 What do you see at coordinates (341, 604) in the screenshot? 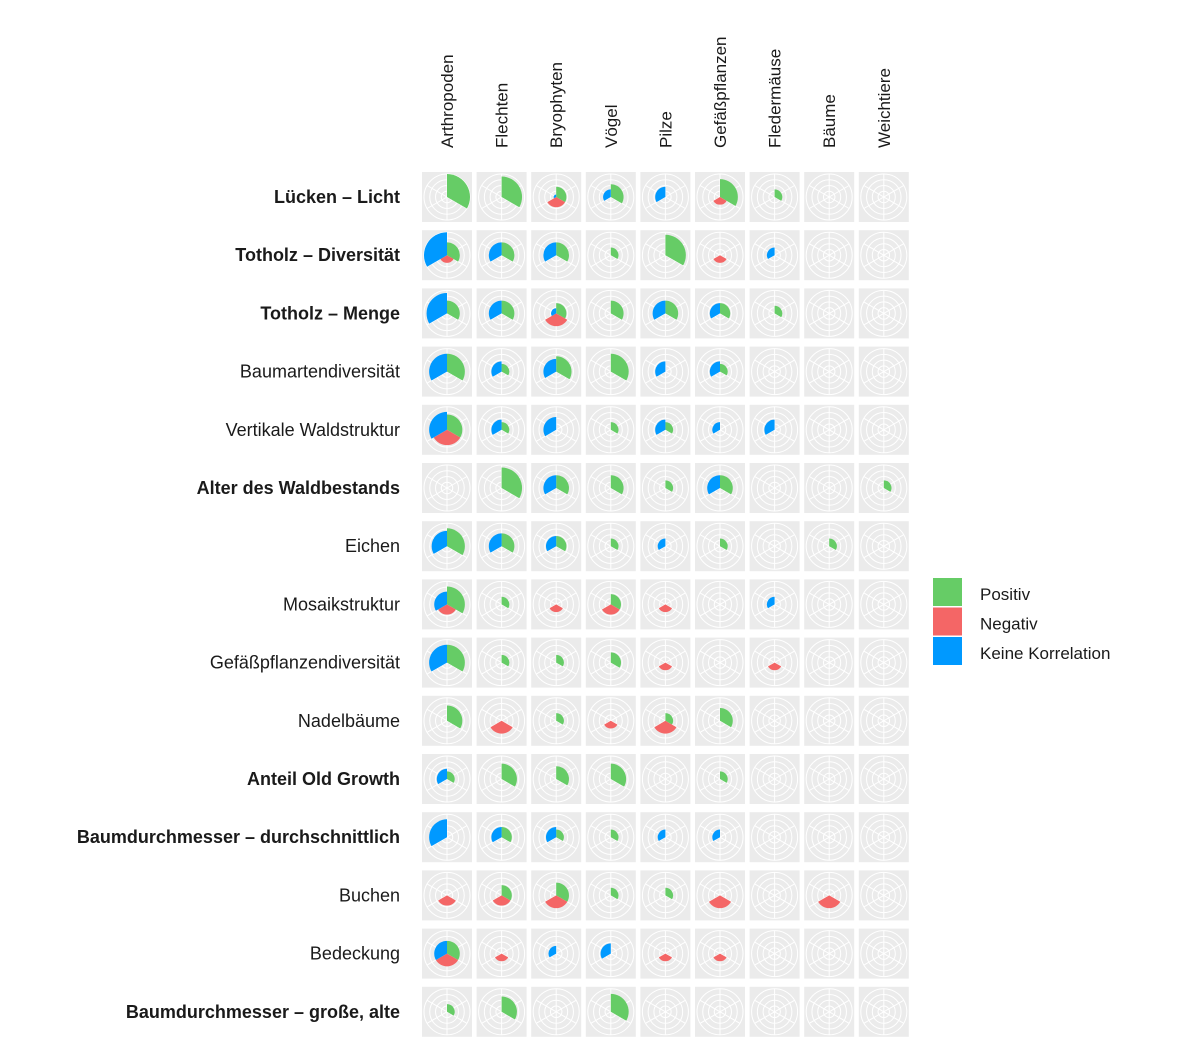
I see `row-label-mosaikstruktur: Mosaikstruktur` at bounding box center [341, 604].